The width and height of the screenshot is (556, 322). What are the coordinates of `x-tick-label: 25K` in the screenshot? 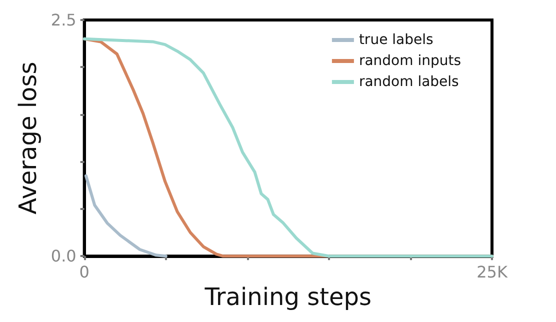 It's located at (492, 272).